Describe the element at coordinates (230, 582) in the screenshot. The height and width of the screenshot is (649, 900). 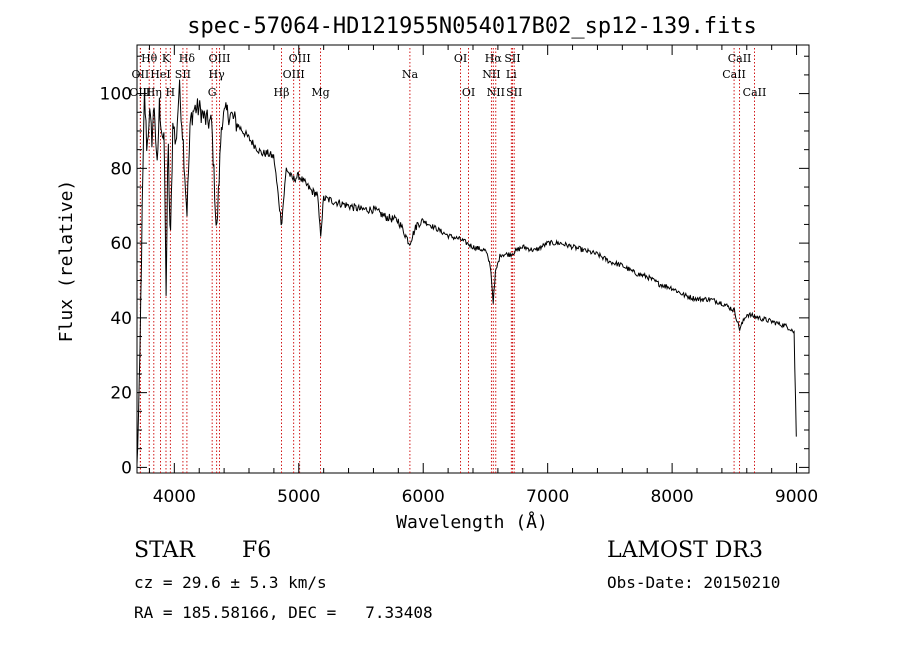
I see `redshift-cz: cz = 29.6 ± 5.3 km/s` at that location.